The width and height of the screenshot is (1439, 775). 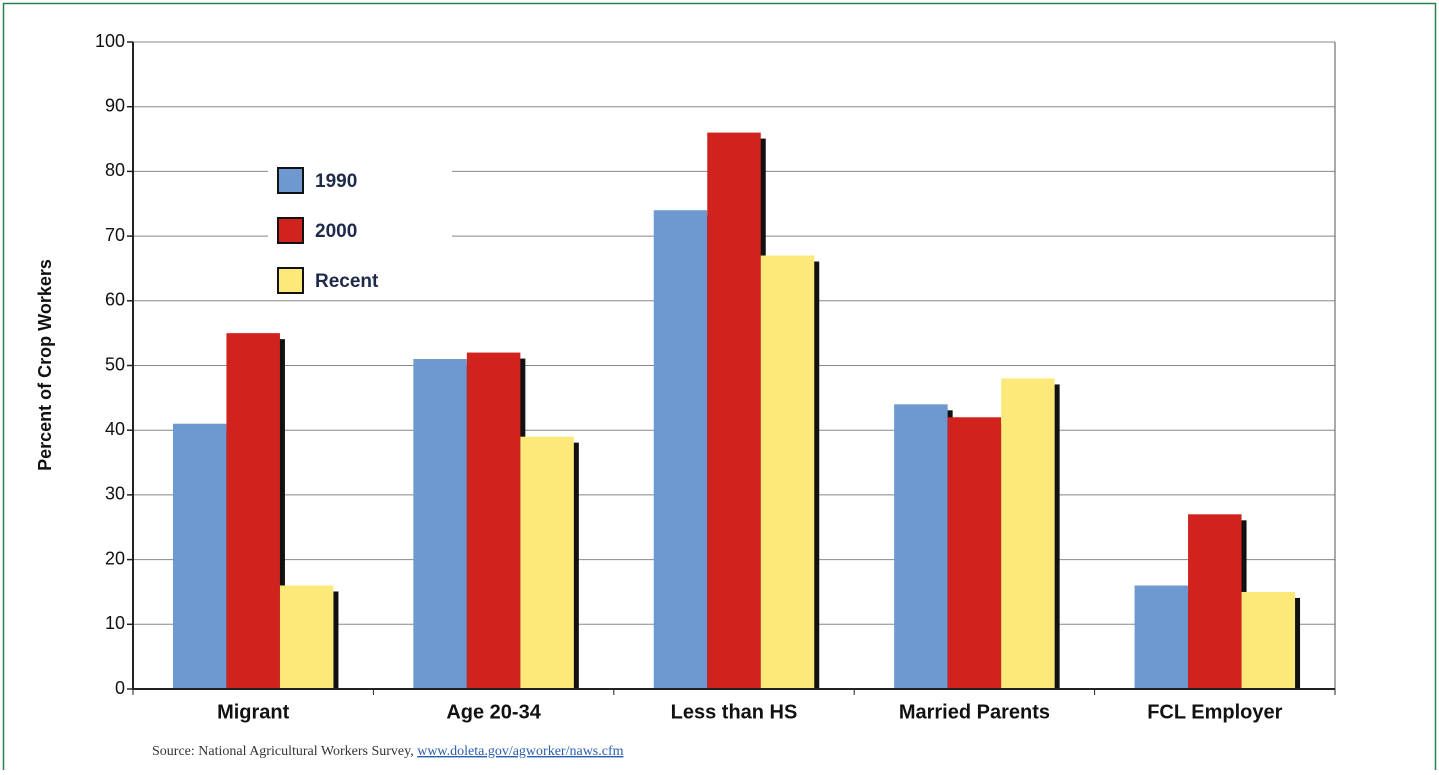 What do you see at coordinates (336, 181) in the screenshot?
I see `legend-label: 1990` at bounding box center [336, 181].